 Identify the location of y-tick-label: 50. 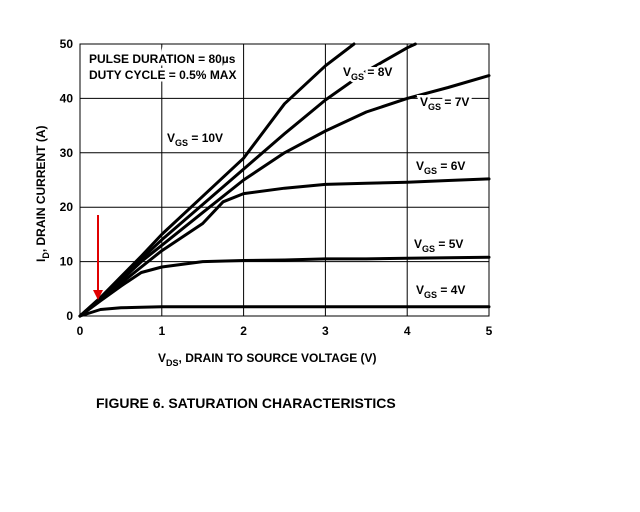
(67, 44).